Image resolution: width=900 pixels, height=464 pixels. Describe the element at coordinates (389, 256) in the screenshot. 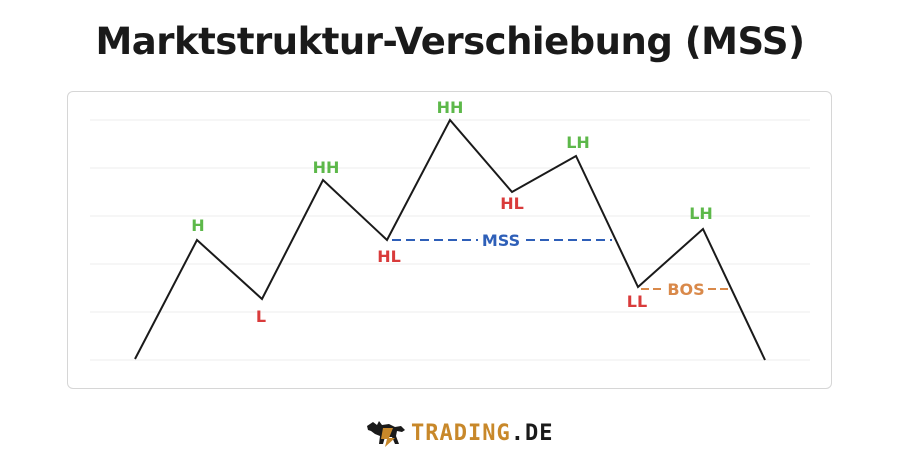

I see `label-hl-1: HL` at that location.